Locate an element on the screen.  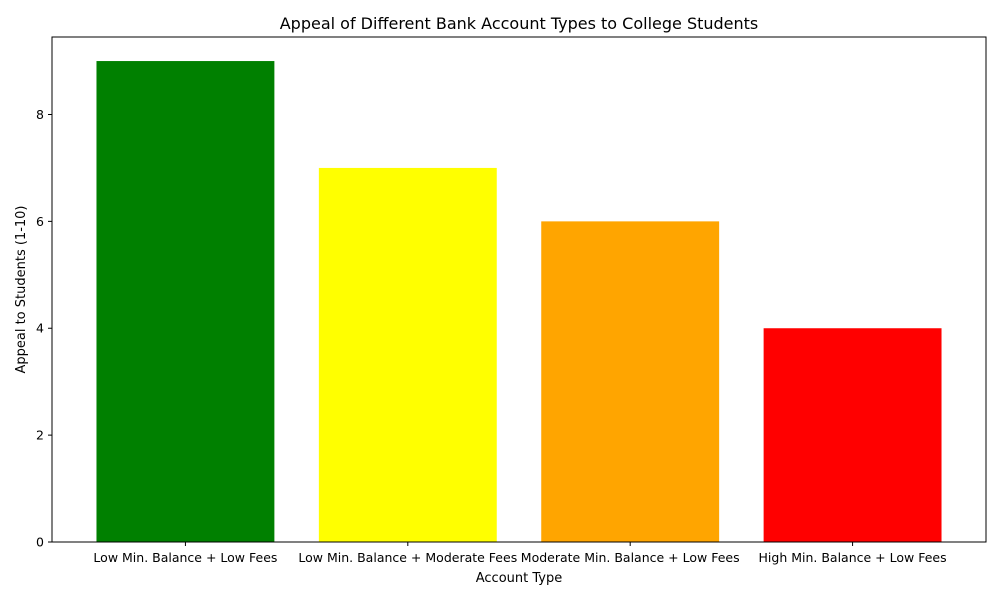
x-tick-label-2: Moderate Min. Balance + Low Fees is located at coordinates (630, 557).